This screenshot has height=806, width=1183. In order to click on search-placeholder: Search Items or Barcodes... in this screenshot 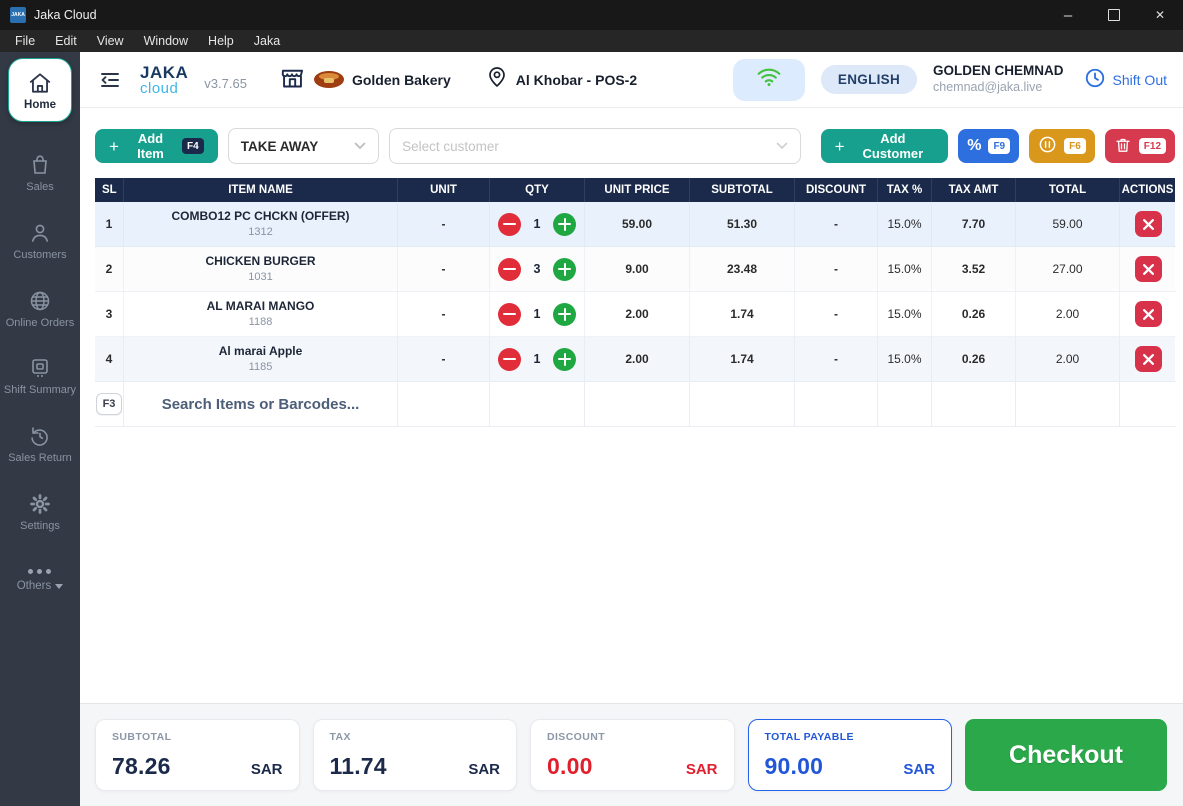, I will do `click(260, 404)`.